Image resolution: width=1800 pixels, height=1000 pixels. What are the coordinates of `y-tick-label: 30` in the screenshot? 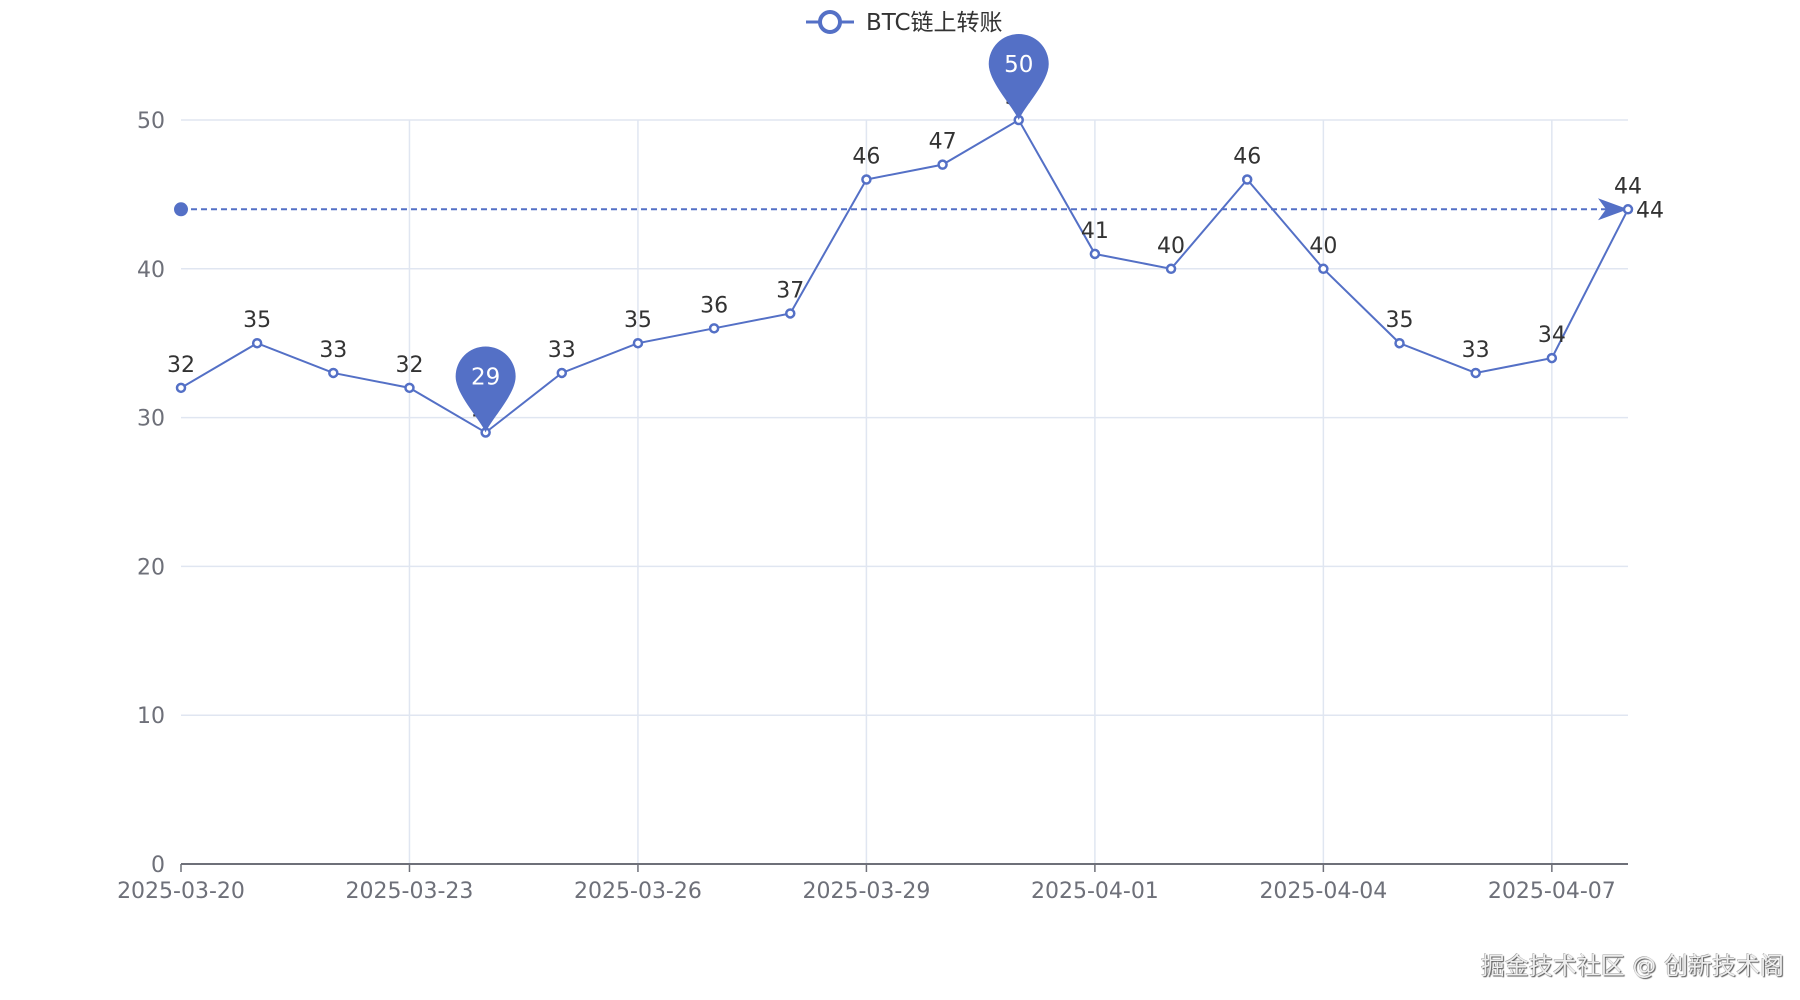 It's located at (151, 419).